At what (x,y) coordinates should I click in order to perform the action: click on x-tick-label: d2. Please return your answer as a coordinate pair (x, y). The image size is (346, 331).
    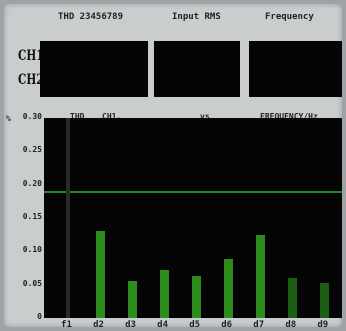
    Looking at the image, I should click on (98, 323).